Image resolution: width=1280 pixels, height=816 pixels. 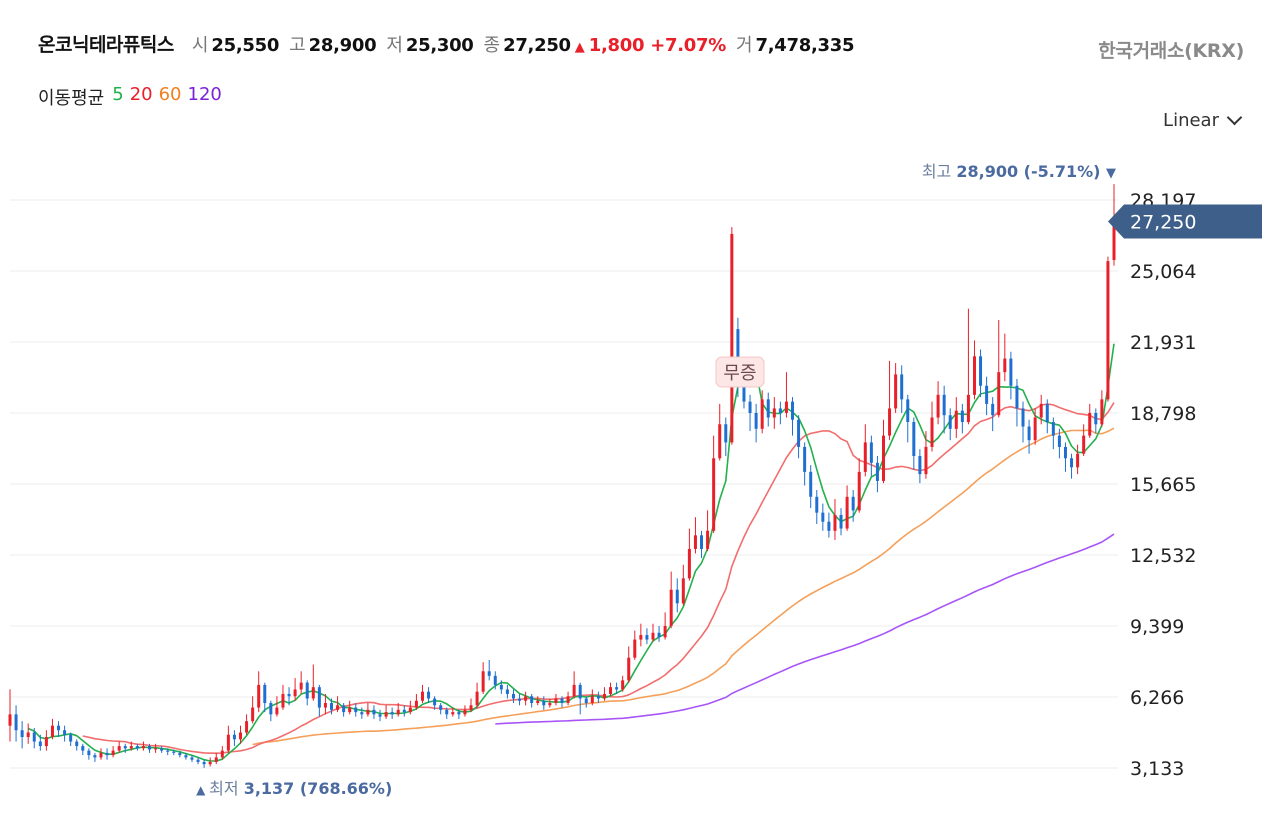 I want to click on y-tick-label: 12,532, so click(x=1163, y=556).